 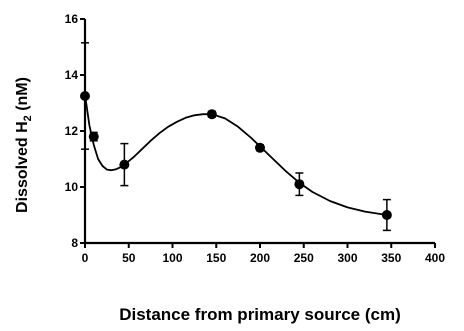 I want to click on x-axis-label: Distance from primary source (cm), so click(x=260, y=314).